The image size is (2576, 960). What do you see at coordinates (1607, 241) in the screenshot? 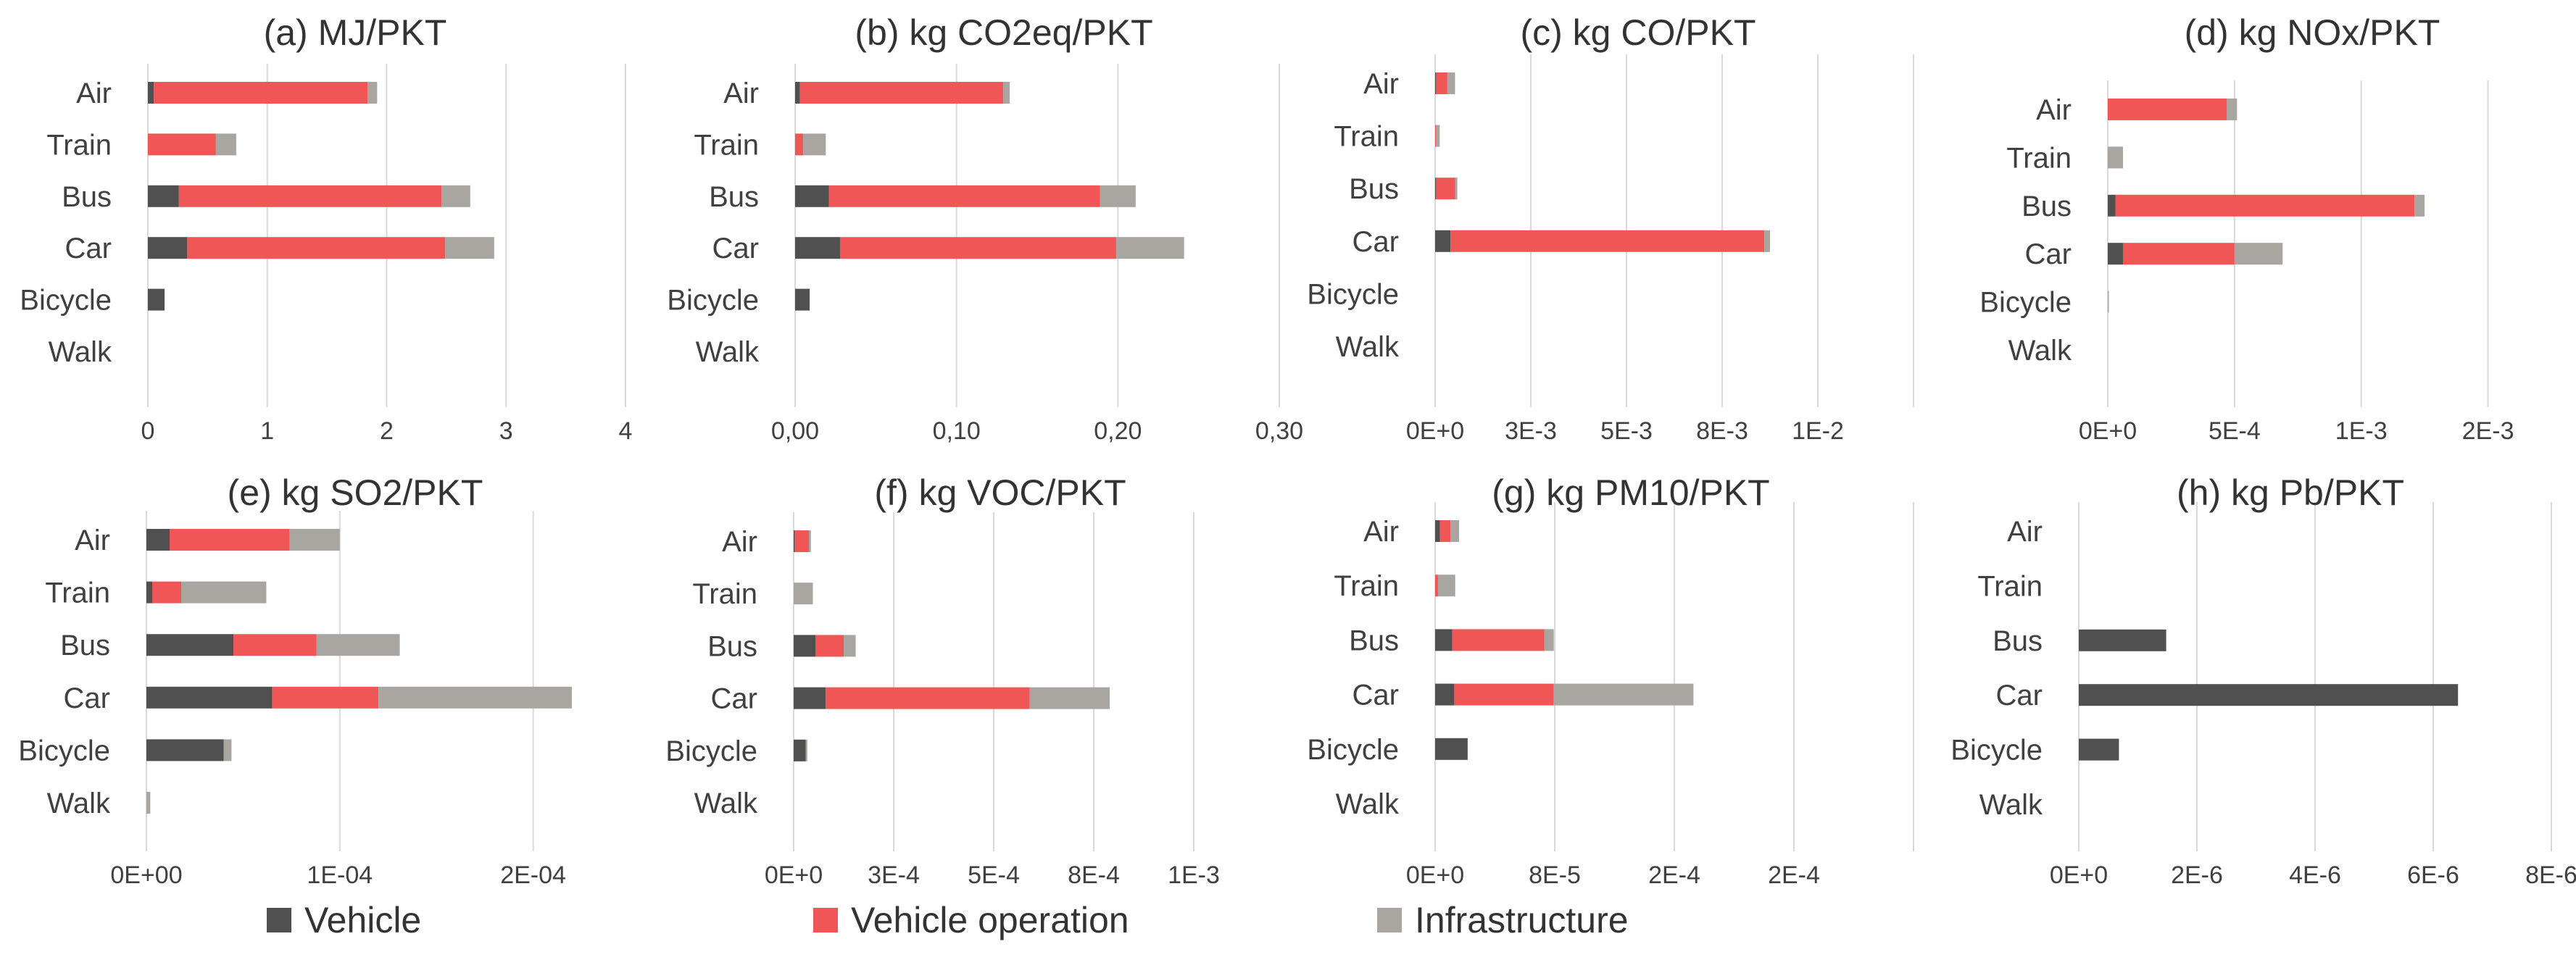
I see `bar-c-car-vehicle-operation` at bounding box center [1607, 241].